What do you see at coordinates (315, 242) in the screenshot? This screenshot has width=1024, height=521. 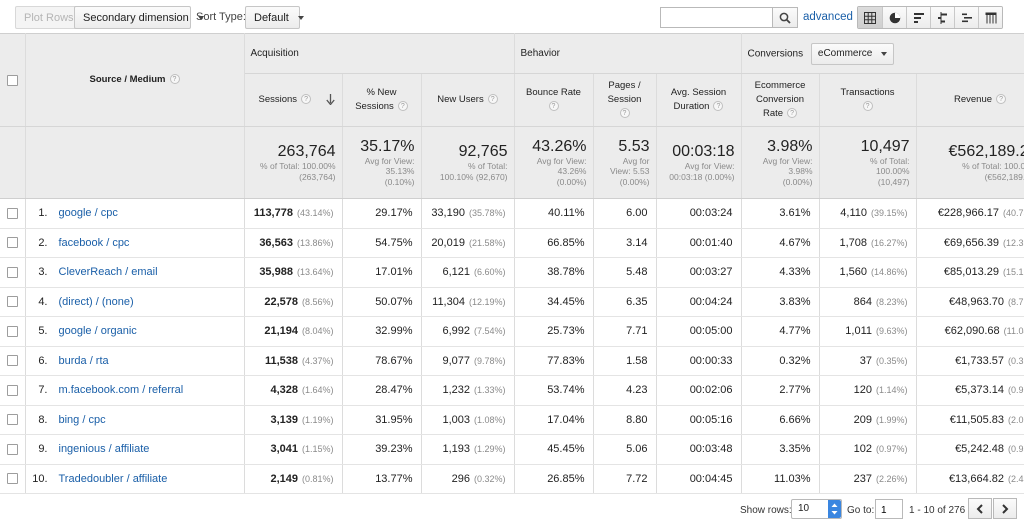 I see `sessions-percent: (13.86%)` at bounding box center [315, 242].